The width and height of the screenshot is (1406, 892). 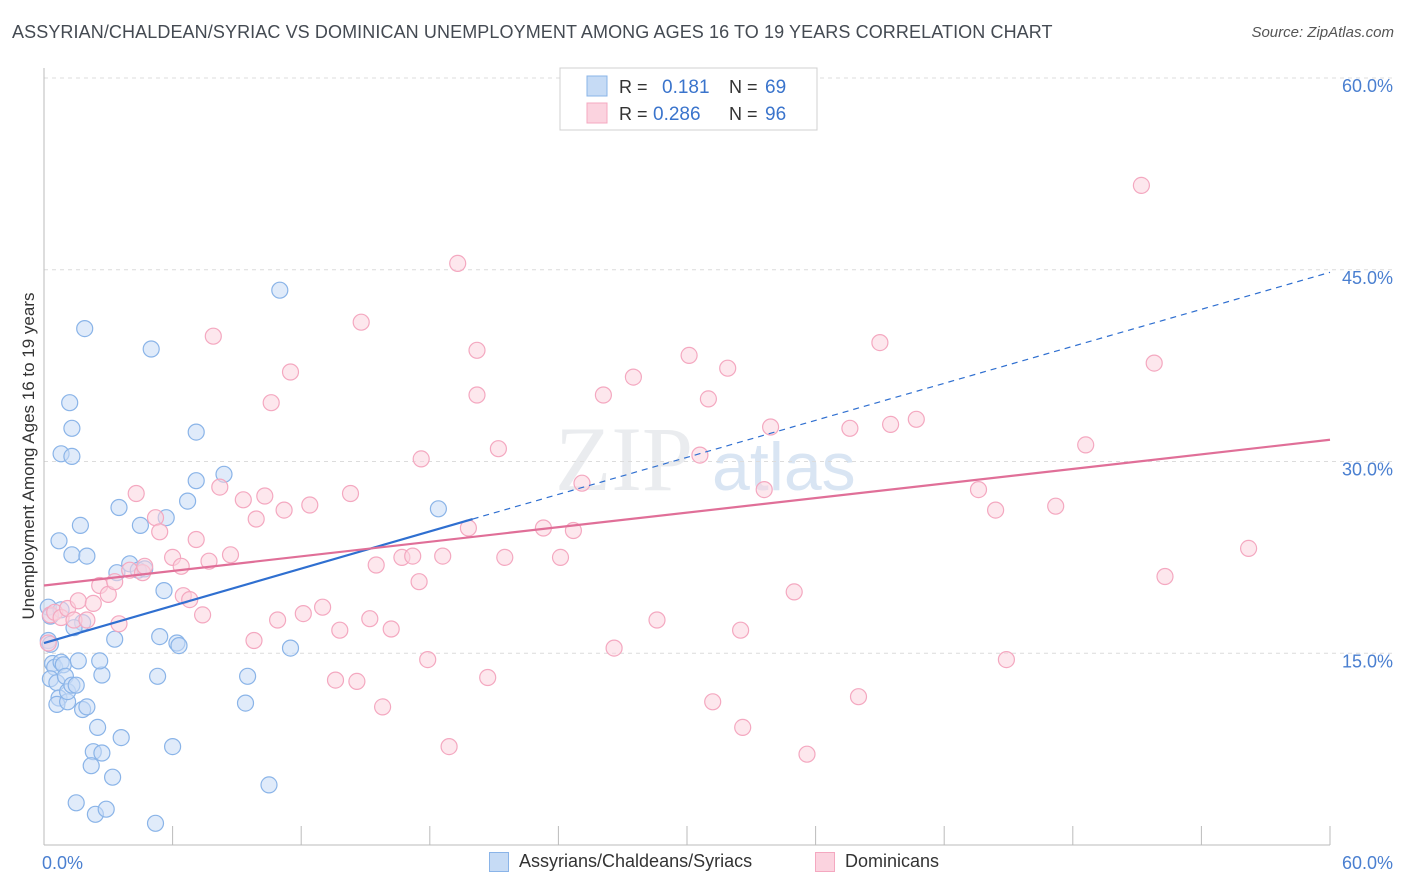 What do you see at coordinates (743, 114) in the screenshot?
I see `legend-n-label-2: N =` at bounding box center [743, 114].